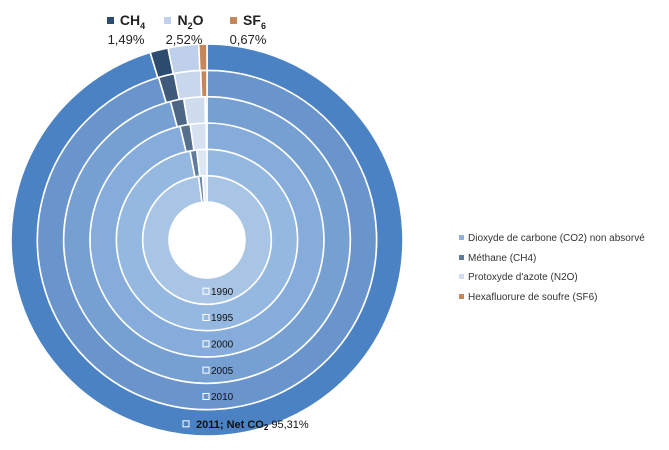  What do you see at coordinates (110, 20) in the screenshot?
I see `ch4-swatch` at bounding box center [110, 20].